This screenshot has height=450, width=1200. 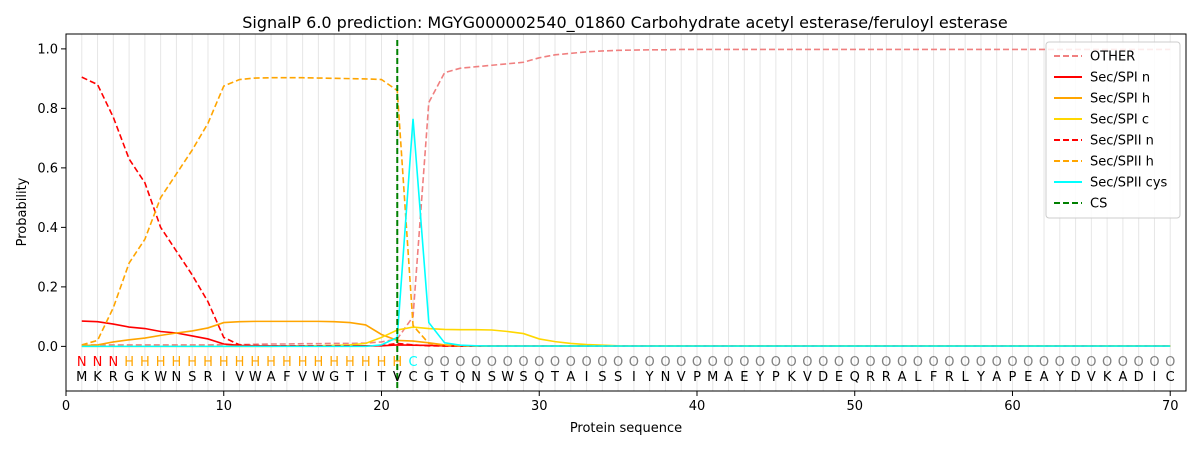 I want to click on y-tick-label: 0.2, so click(x=47, y=287).